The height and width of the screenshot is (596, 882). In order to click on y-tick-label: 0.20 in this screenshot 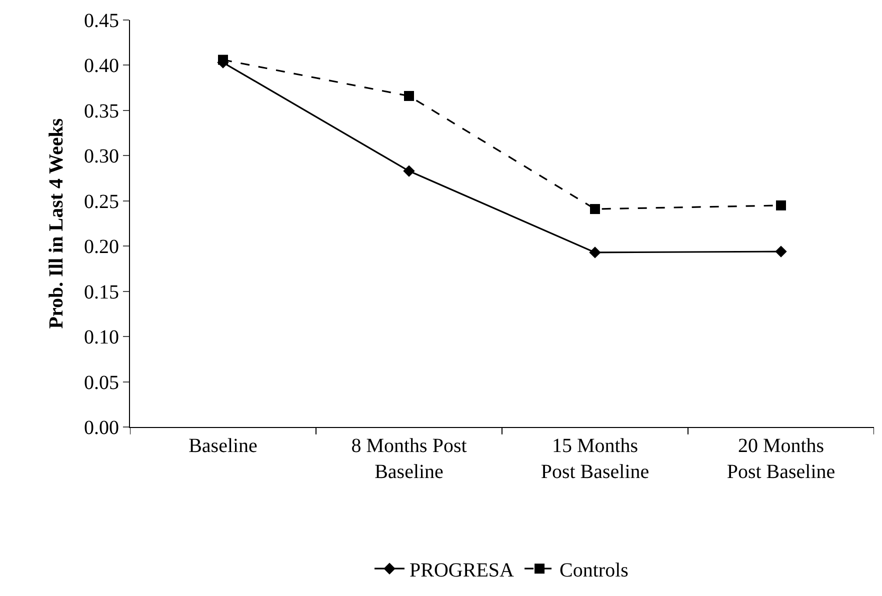, I will do `click(101, 247)`.